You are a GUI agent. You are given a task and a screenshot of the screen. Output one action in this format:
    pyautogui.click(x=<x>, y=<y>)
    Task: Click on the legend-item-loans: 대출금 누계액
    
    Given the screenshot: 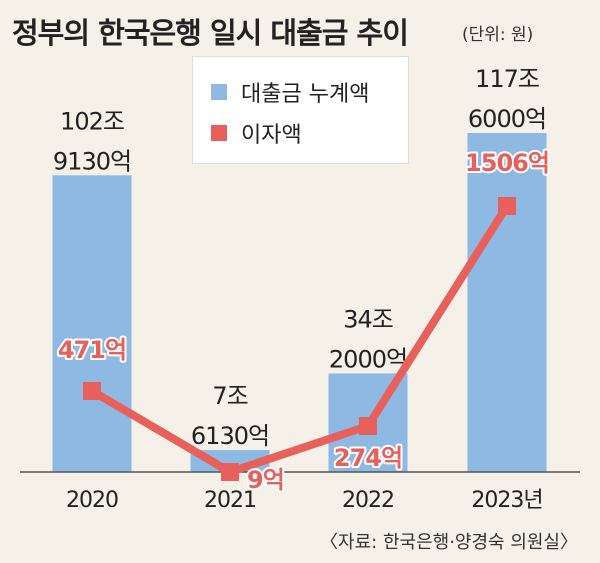 What is the action you would take?
    pyautogui.click(x=290, y=92)
    